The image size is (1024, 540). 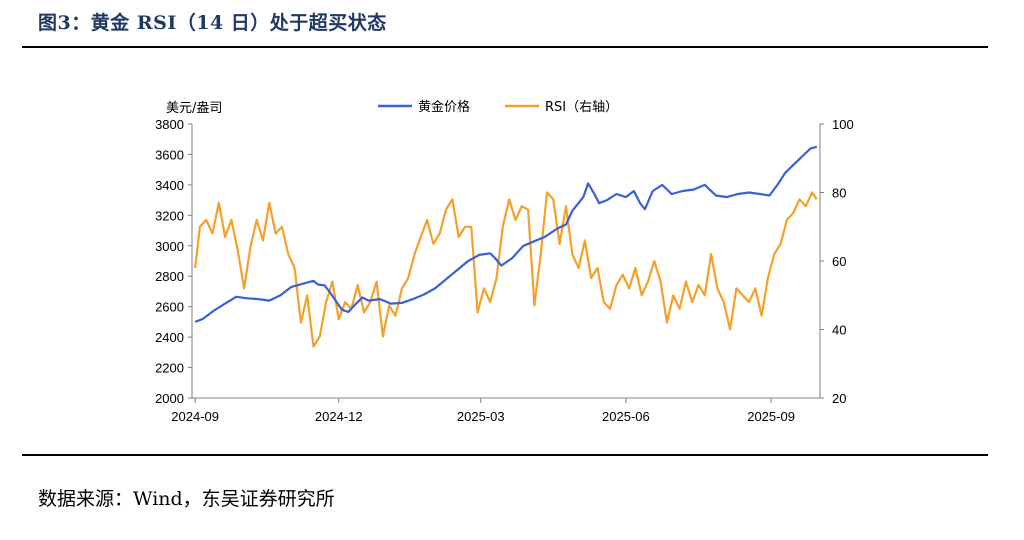 I want to click on right-tick-label: 80, so click(x=839, y=193).